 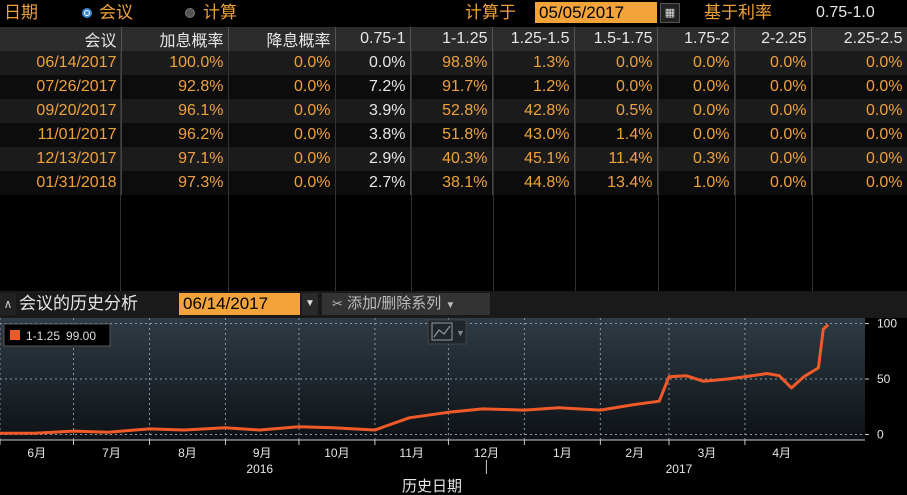 I want to click on line-chart-icon, so click(x=442, y=331).